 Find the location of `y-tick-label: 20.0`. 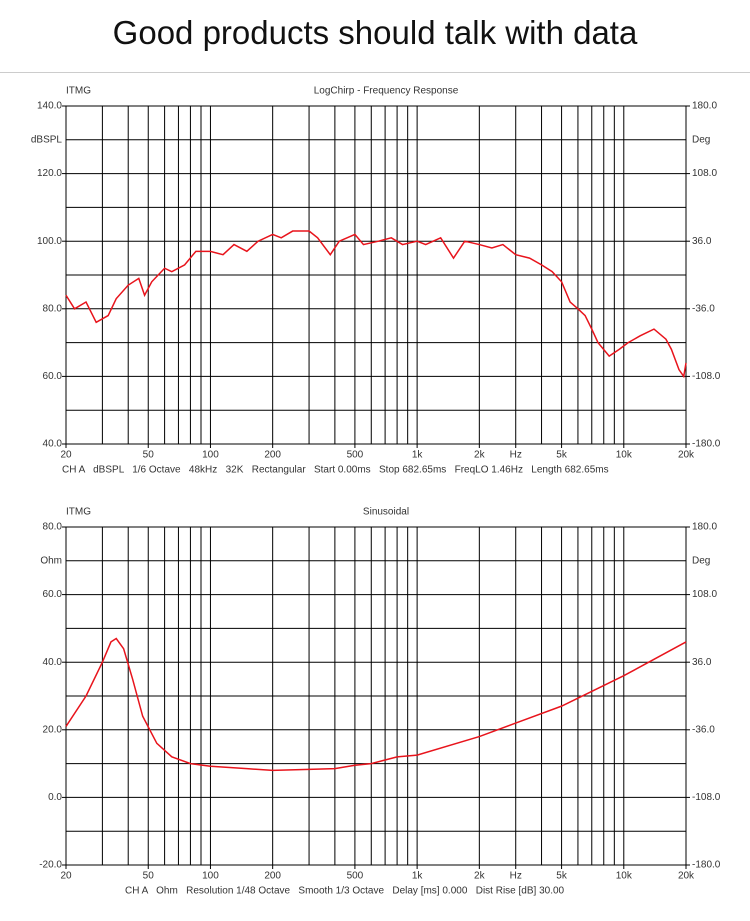

y-tick-label: 20.0 is located at coordinates (53, 729).